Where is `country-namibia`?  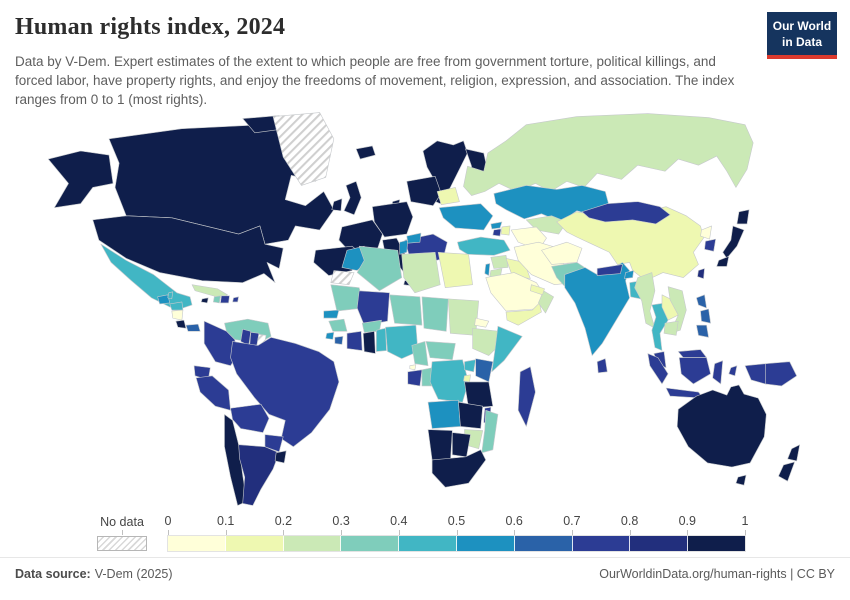
country-namibia is located at coordinates (440, 446).